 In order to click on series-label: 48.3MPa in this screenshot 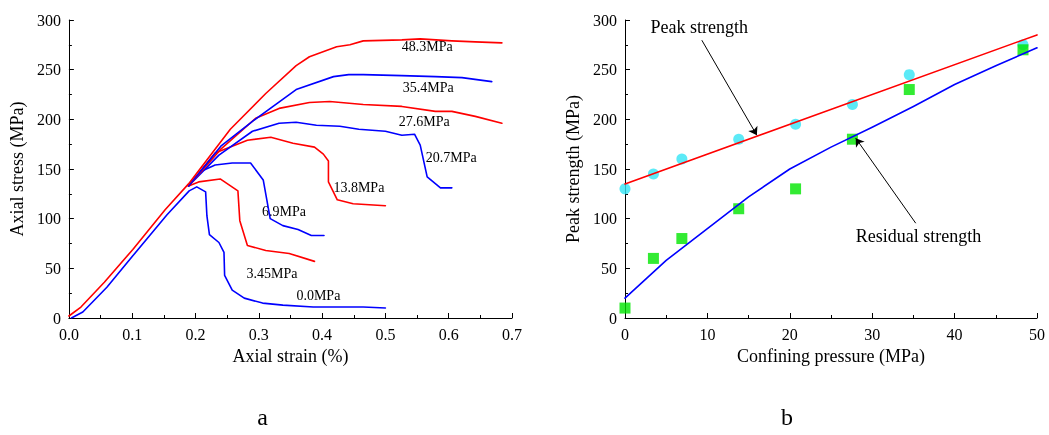, I will do `click(427, 47)`.